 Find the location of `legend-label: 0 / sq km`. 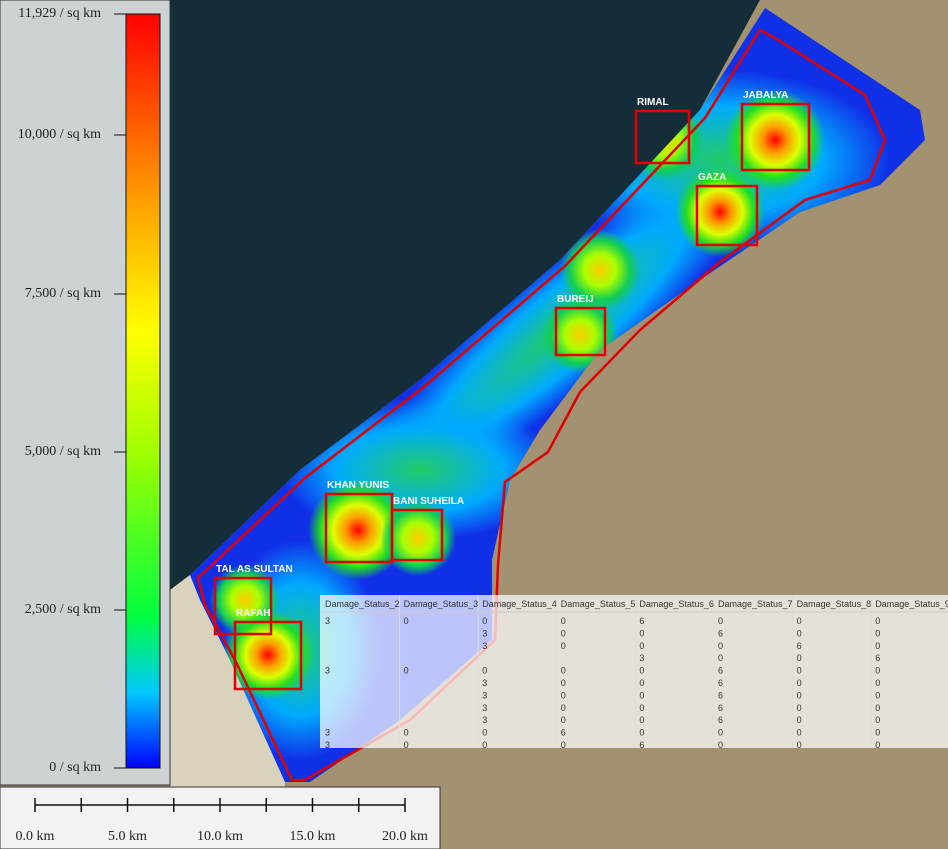

legend-label: 0 / sq km is located at coordinates (75, 767).